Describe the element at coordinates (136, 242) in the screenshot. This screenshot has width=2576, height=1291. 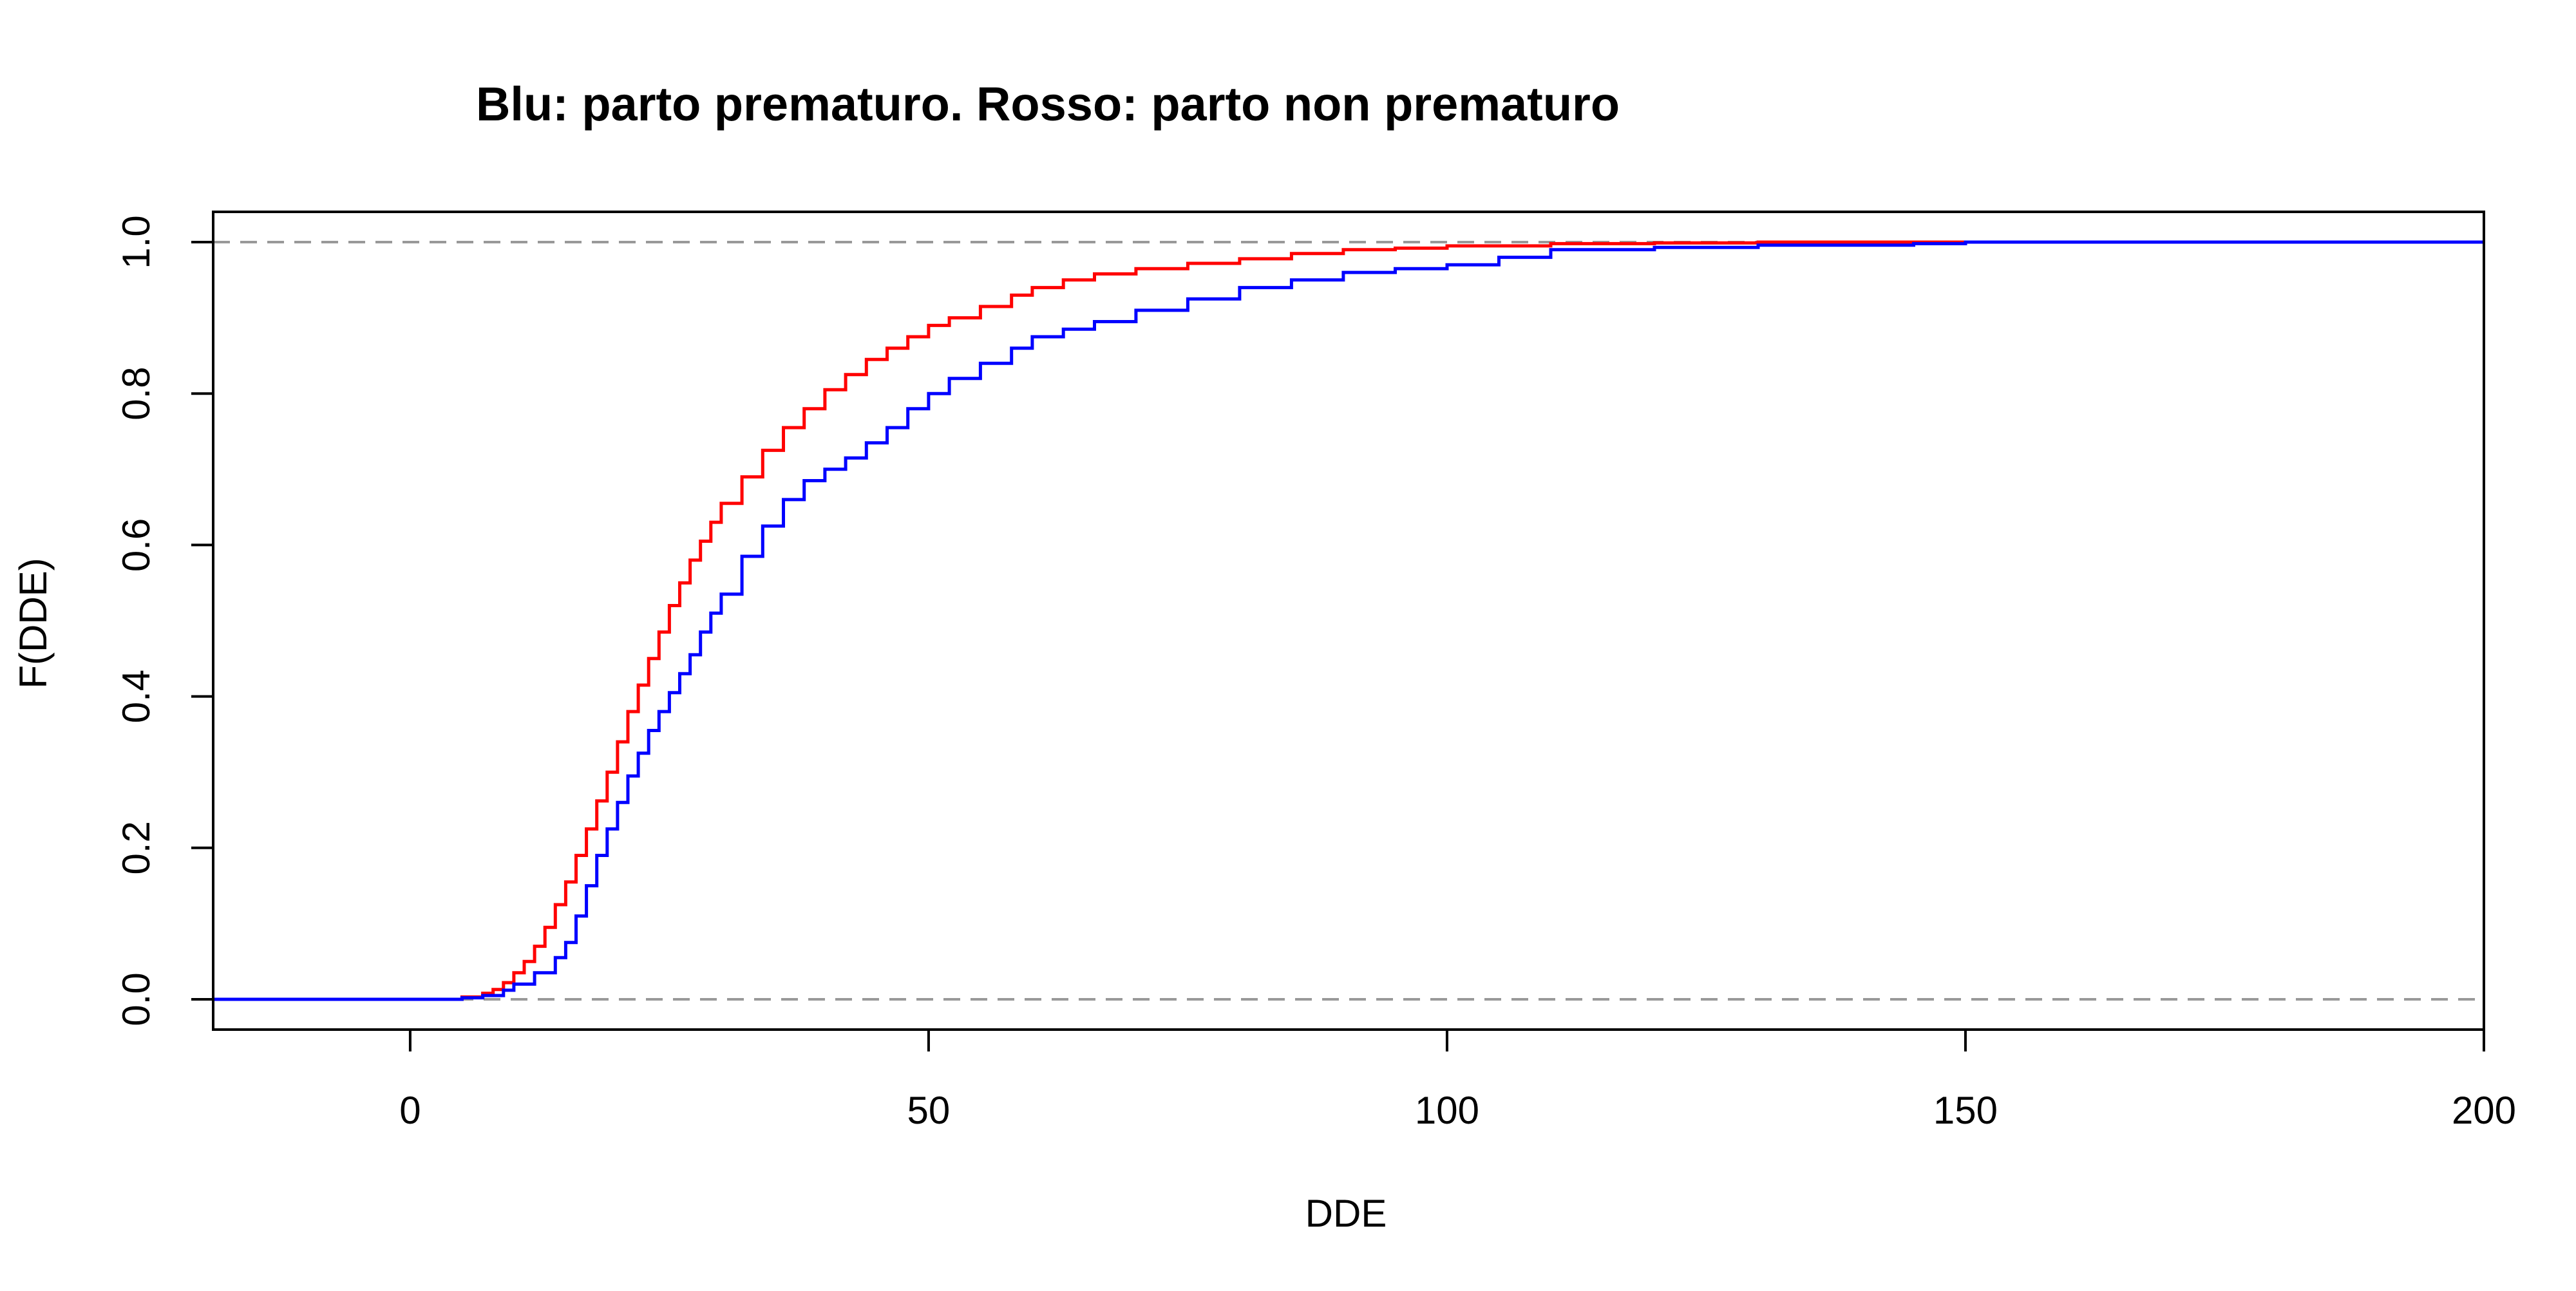
I see `y-tick-label-5: 1.0` at that location.